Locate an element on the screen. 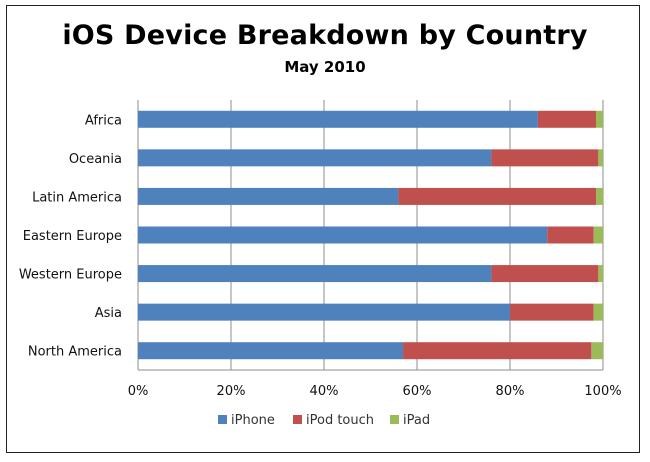 This screenshot has height=462, width=650. legend: iPhone iPod touch iPad is located at coordinates (324, 420).